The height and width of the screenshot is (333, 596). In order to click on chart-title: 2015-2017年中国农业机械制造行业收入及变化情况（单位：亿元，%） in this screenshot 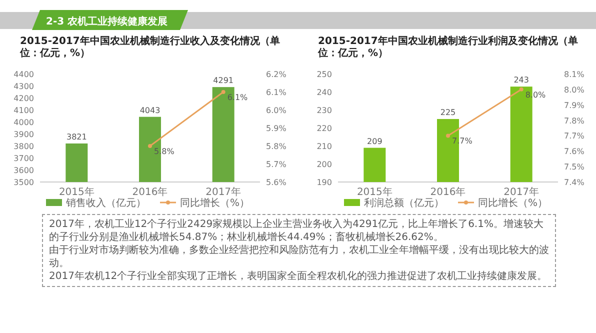, I will do `click(150, 48)`.